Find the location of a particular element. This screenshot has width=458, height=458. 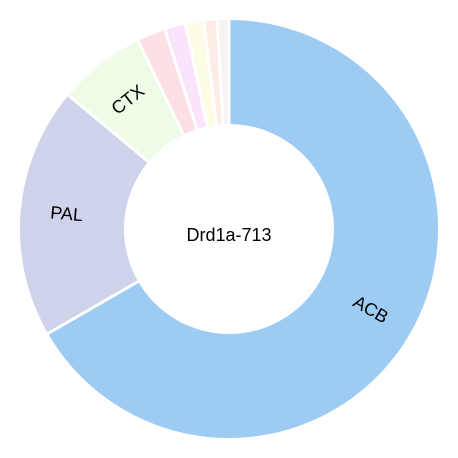

slice-pal is located at coordinates (84, 214).